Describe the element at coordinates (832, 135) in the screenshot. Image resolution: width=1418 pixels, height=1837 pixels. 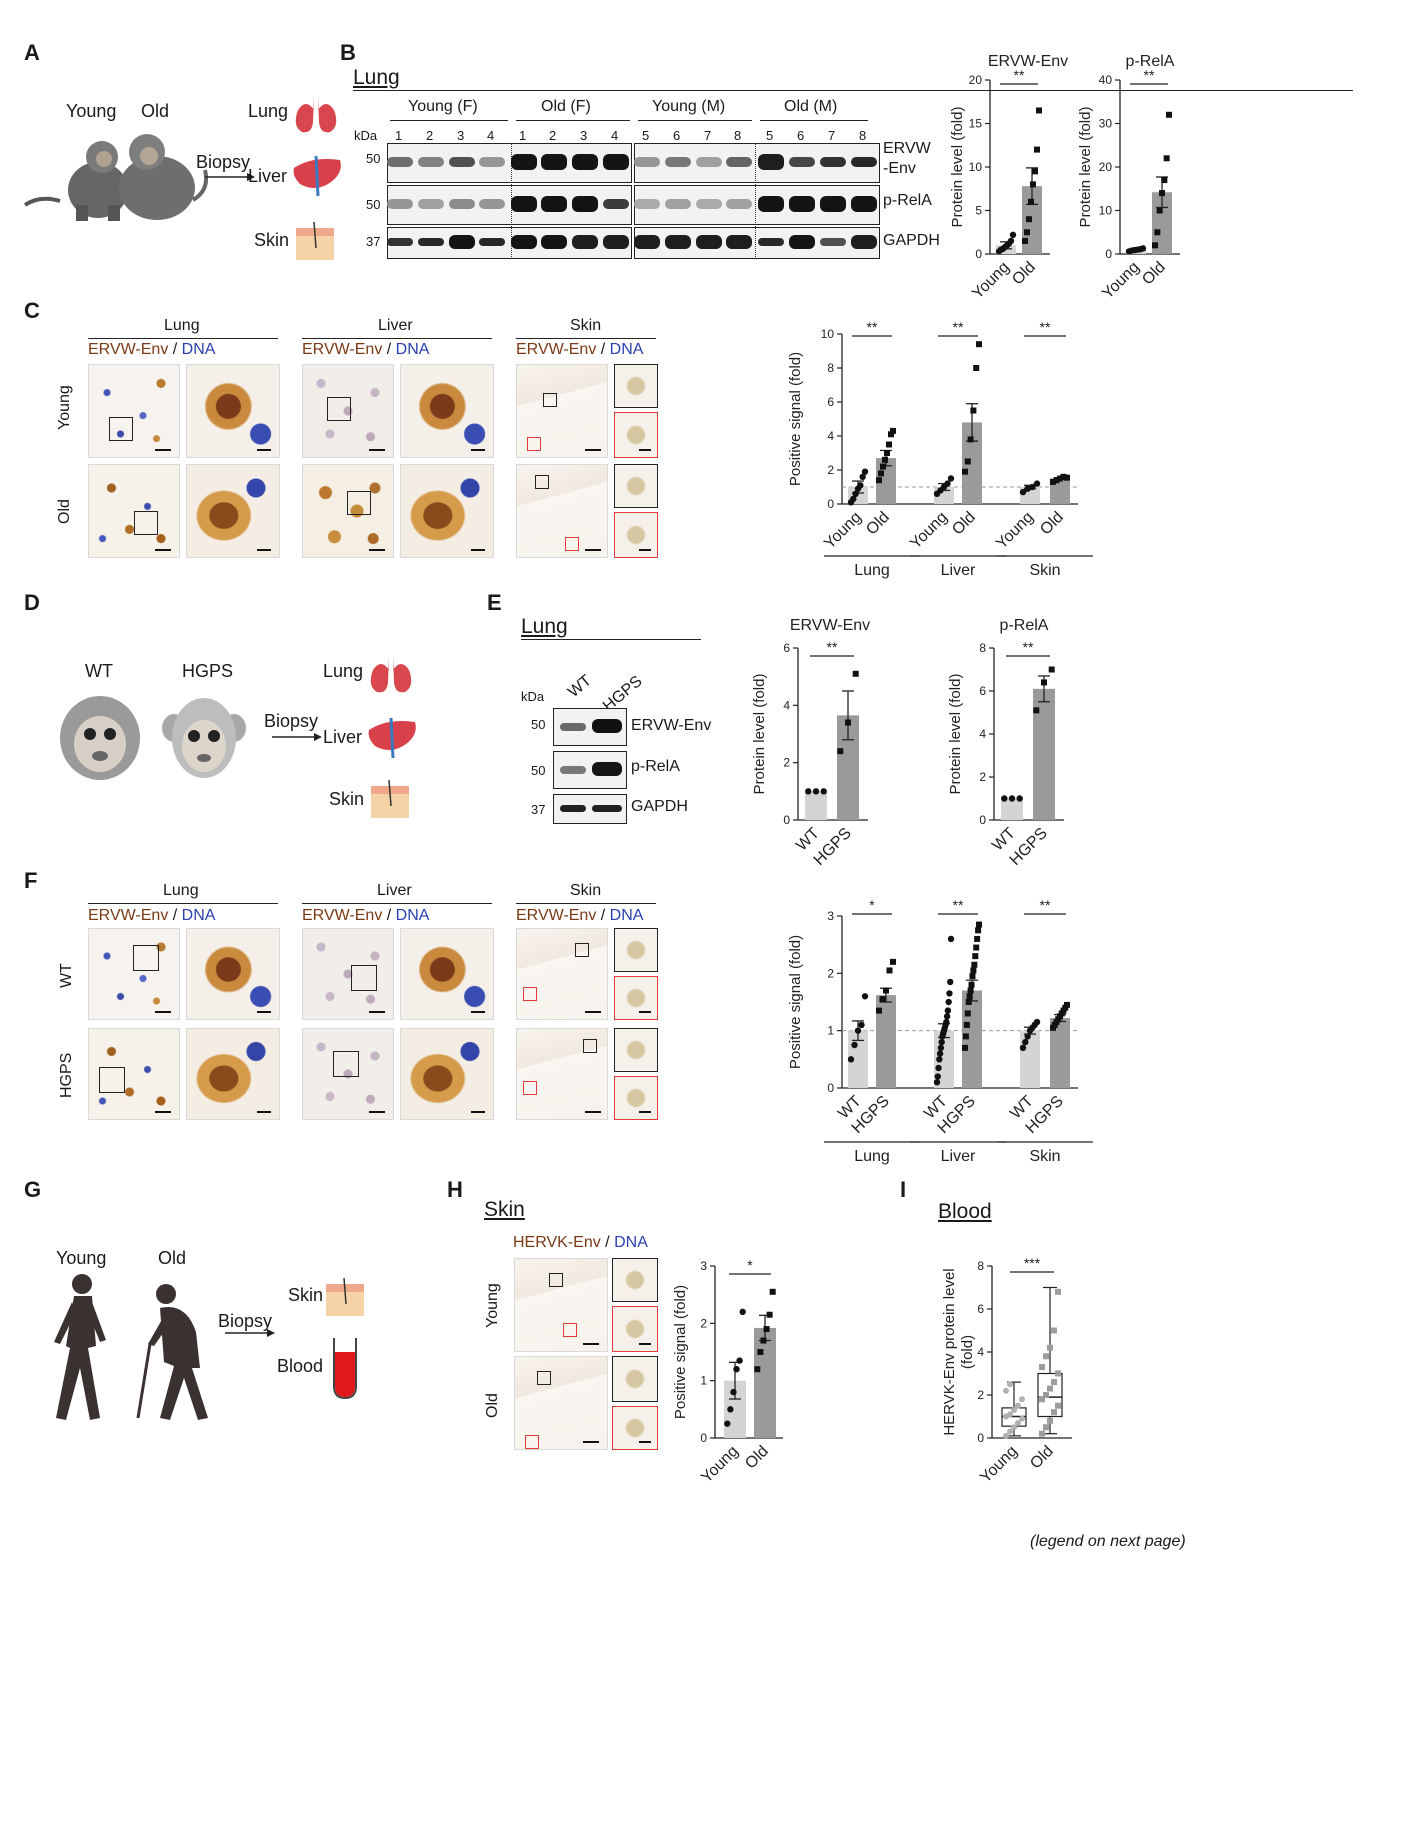
I see `lane-number: 7` at that location.